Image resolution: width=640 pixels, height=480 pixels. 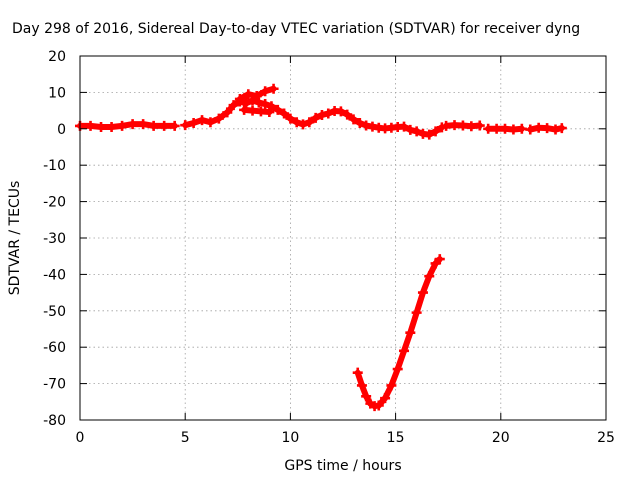 I want to click on y-tick-label: -10, so click(x=54, y=166).